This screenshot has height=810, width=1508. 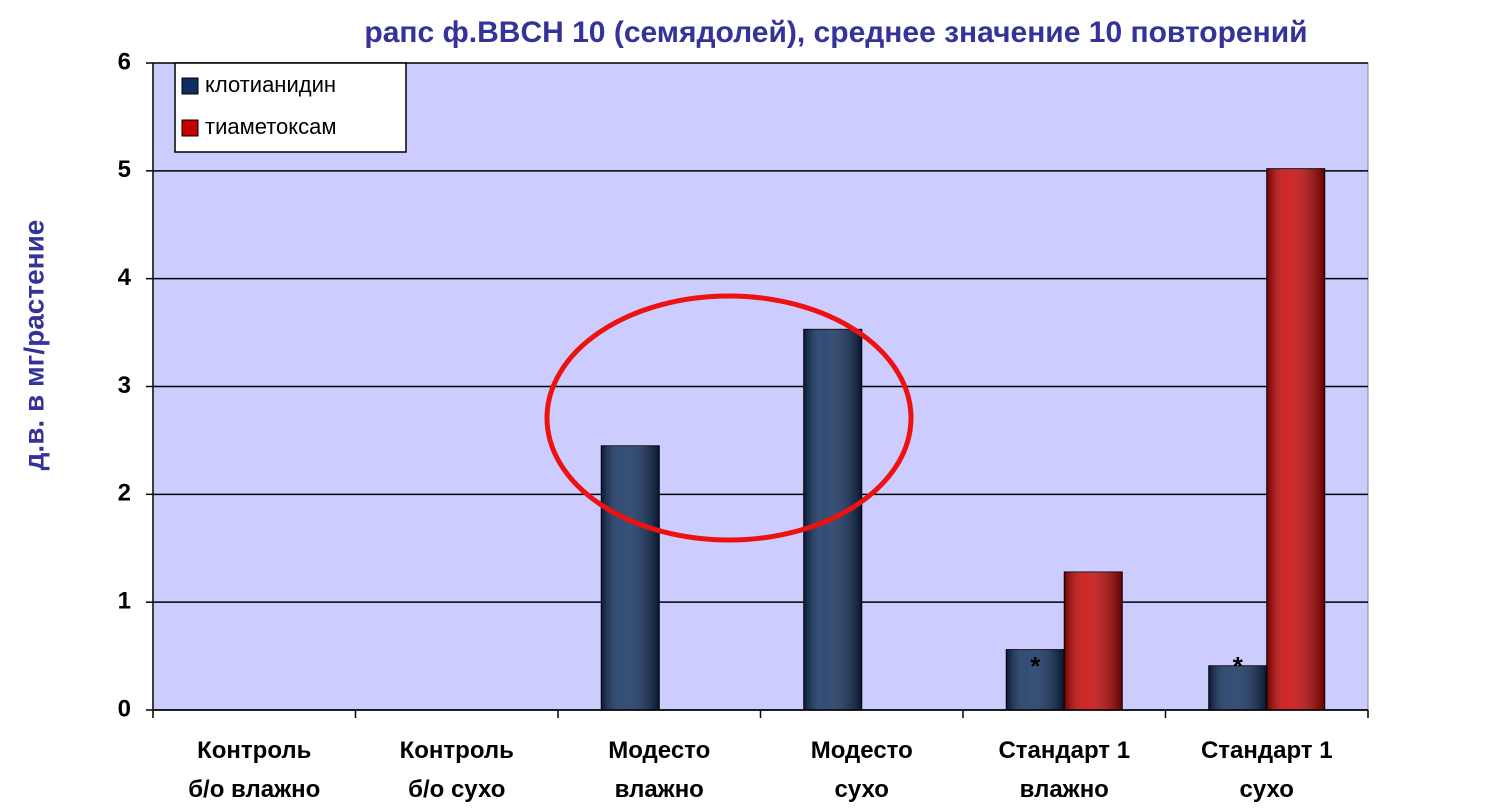 What do you see at coordinates (457, 770) in the screenshot?
I see `x-tick-label: Контроль б/о сухо` at bounding box center [457, 770].